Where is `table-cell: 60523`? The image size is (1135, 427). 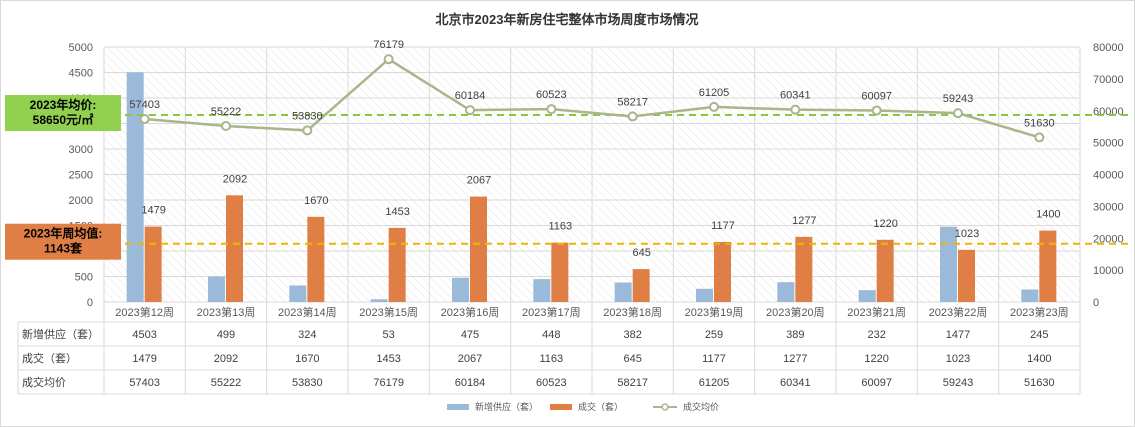 table-cell: 60523 is located at coordinates (551, 383).